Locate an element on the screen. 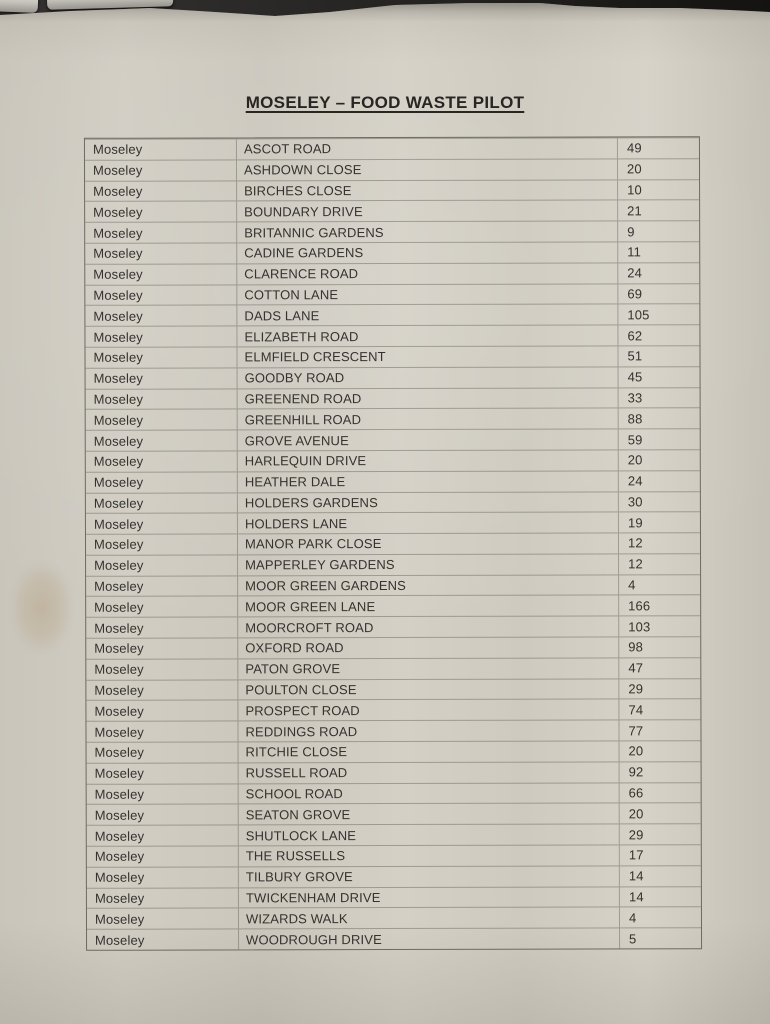 Image resolution: width=770 pixels, height=1024 pixels. street-cell: DADS LANE is located at coordinates (427, 315).